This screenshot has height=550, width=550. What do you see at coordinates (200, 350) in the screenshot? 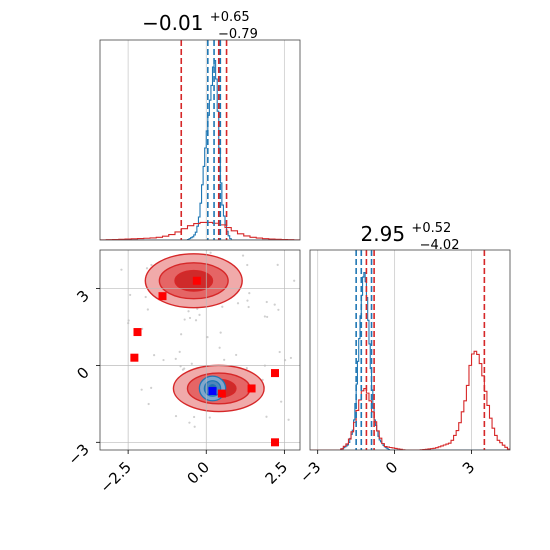
I see `axes-frame-joint` at bounding box center [200, 350].